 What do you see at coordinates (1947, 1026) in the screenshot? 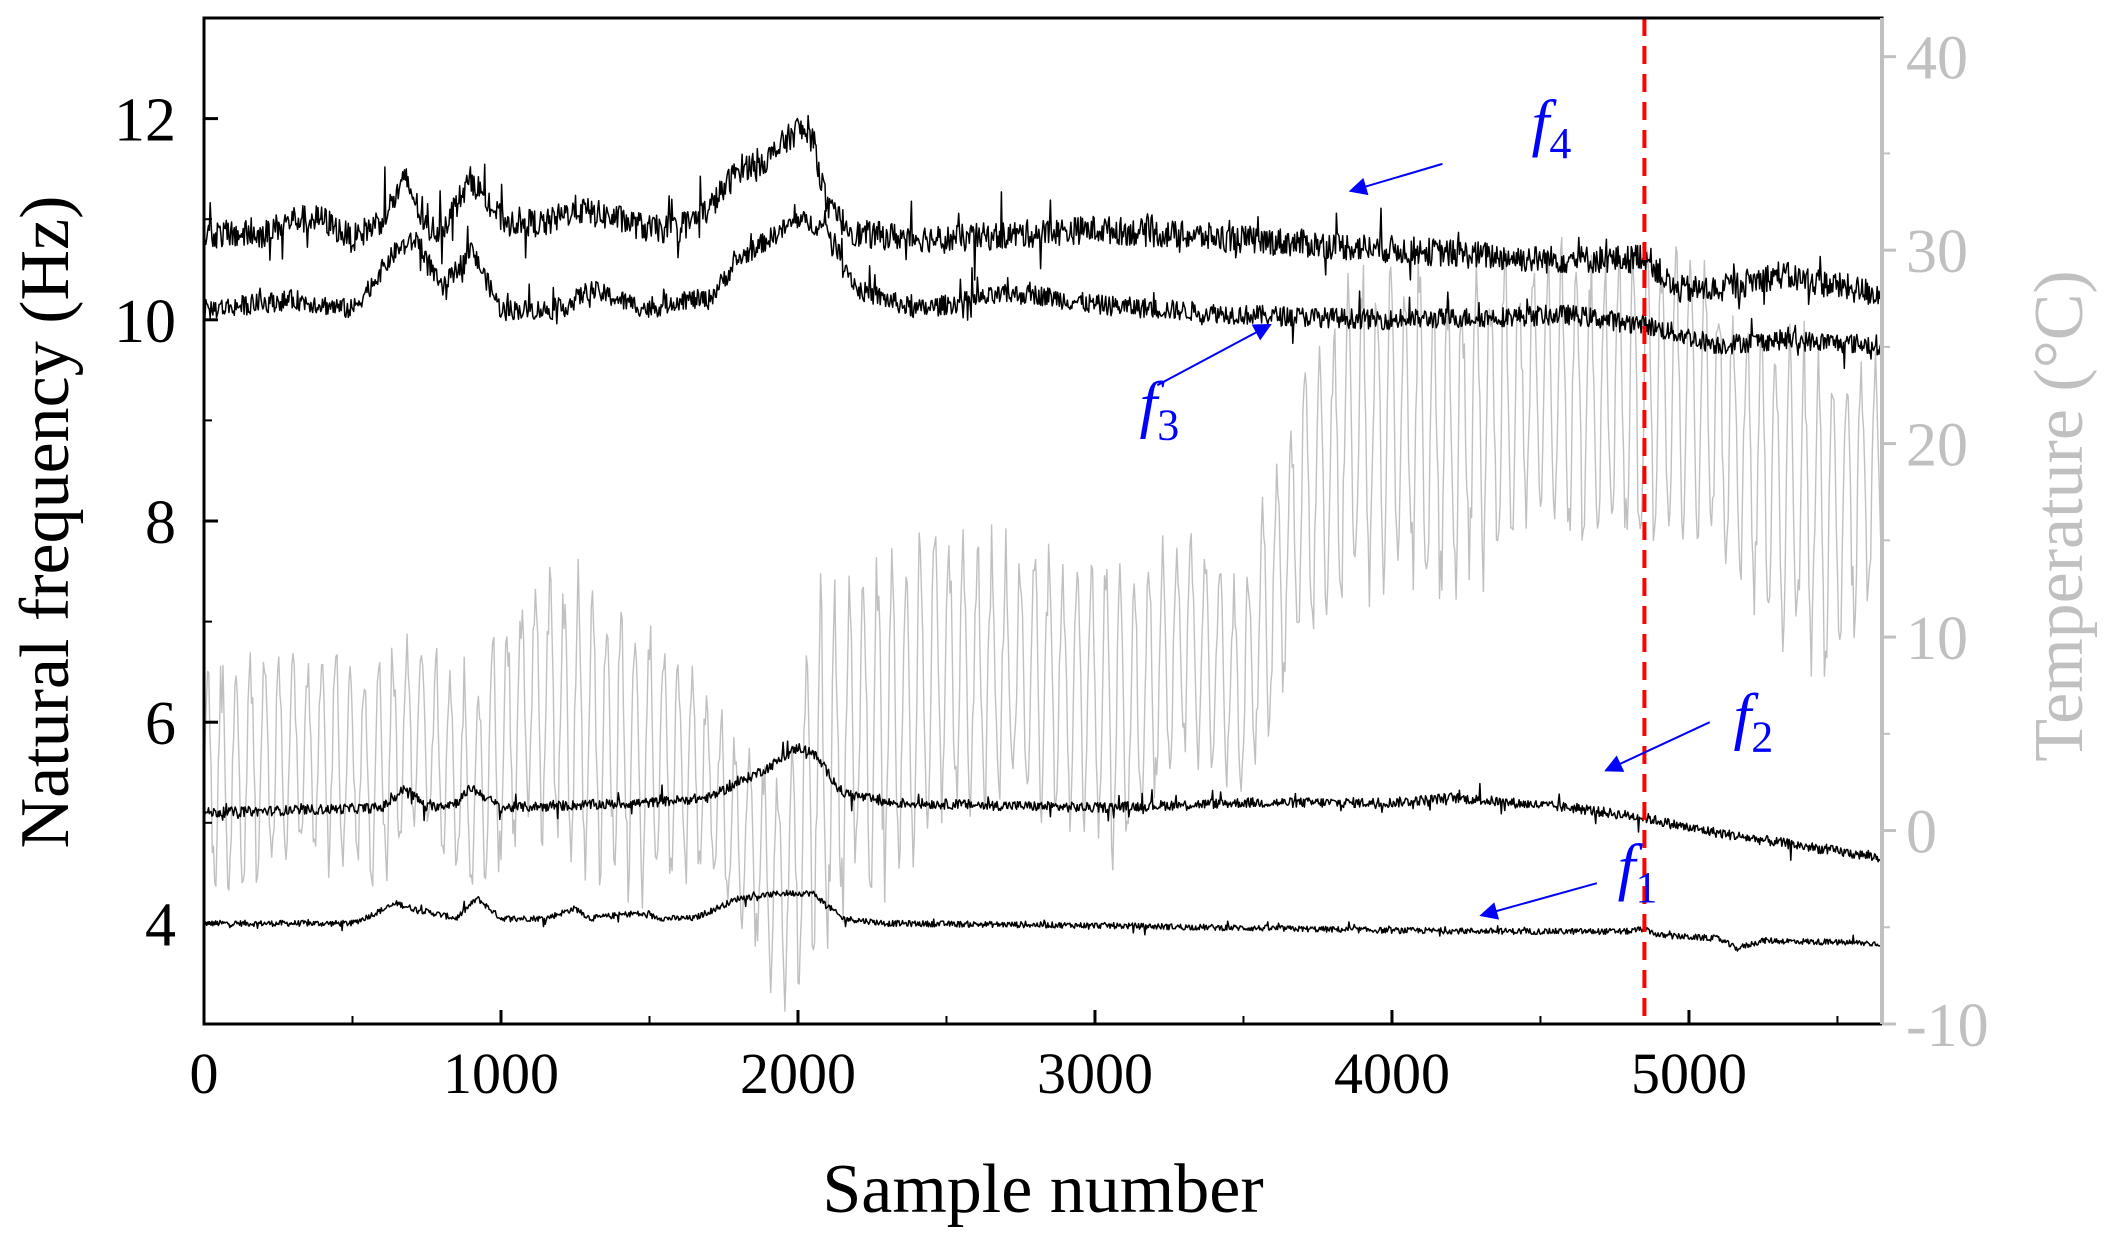
I see `right-y-tick-label: -10` at bounding box center [1947, 1026].